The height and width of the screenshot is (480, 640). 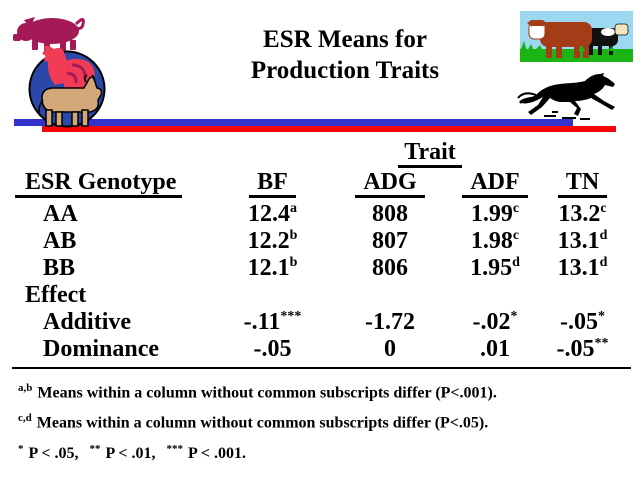 What do you see at coordinates (56, 295) in the screenshot?
I see `section-label: Effect` at bounding box center [56, 295].